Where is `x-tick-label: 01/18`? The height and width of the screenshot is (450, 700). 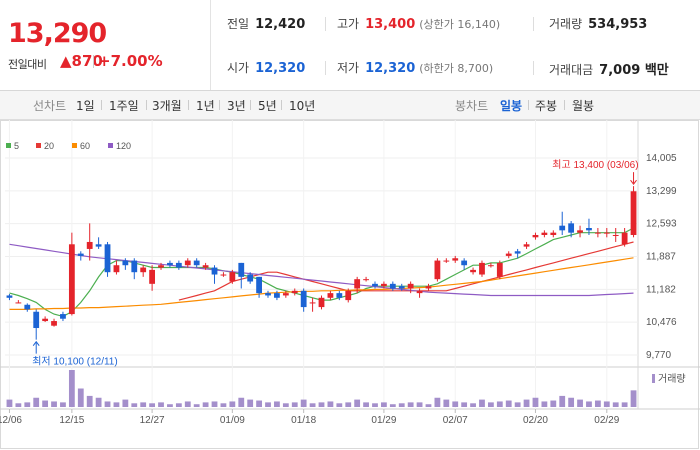
x-tick-label: 01/18 is located at coordinates (303, 420).